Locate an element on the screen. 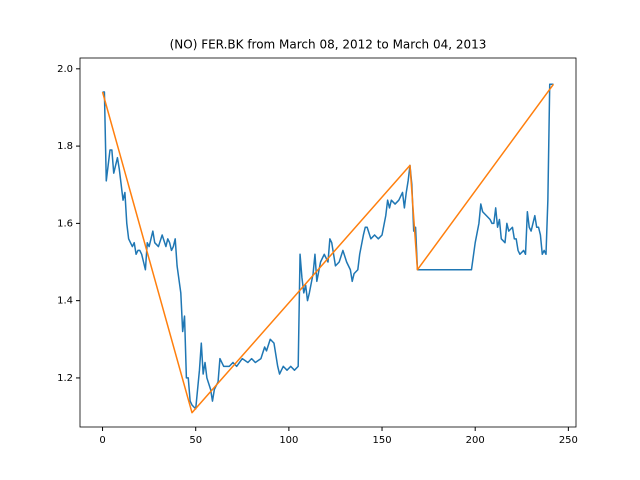 The image size is (640, 480). x-tick-label: 100 is located at coordinates (288, 440).